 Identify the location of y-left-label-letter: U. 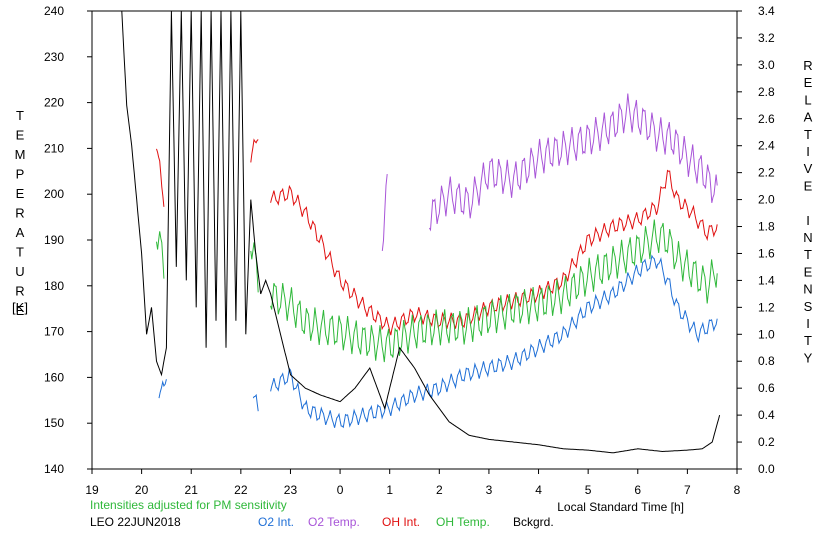
(19, 271).